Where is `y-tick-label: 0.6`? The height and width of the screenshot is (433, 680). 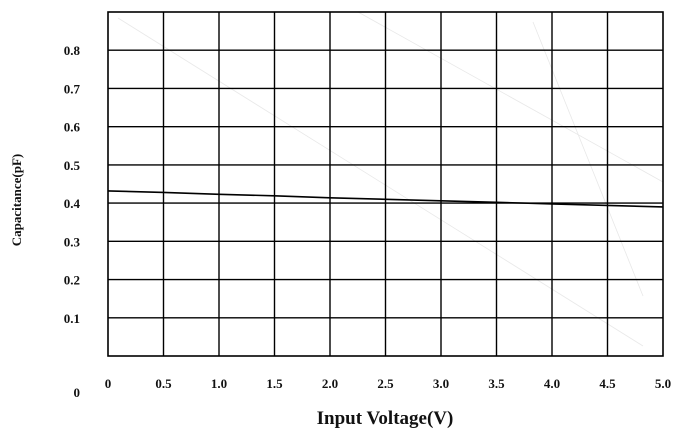
y-tick-label: 0.6 is located at coordinates (72, 127).